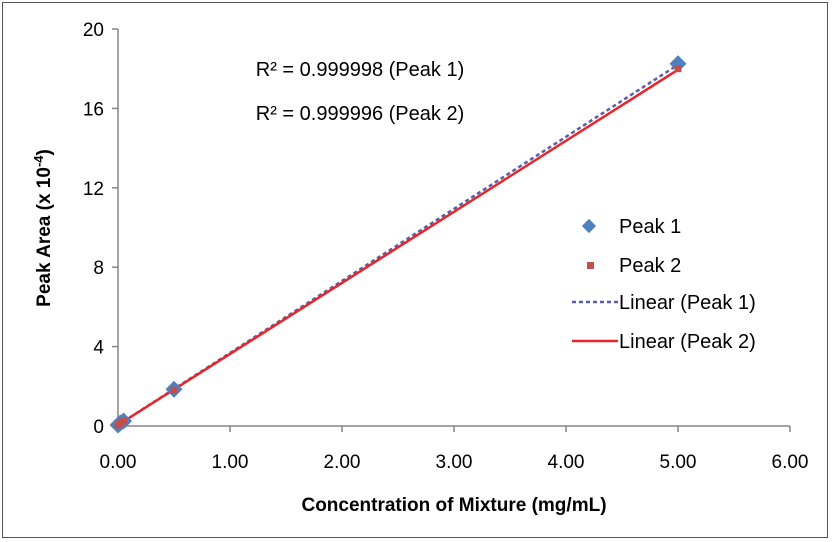 The height and width of the screenshot is (542, 832). Describe the element at coordinates (566, 462) in the screenshot. I see `x-tick-label: 4.00` at that location.